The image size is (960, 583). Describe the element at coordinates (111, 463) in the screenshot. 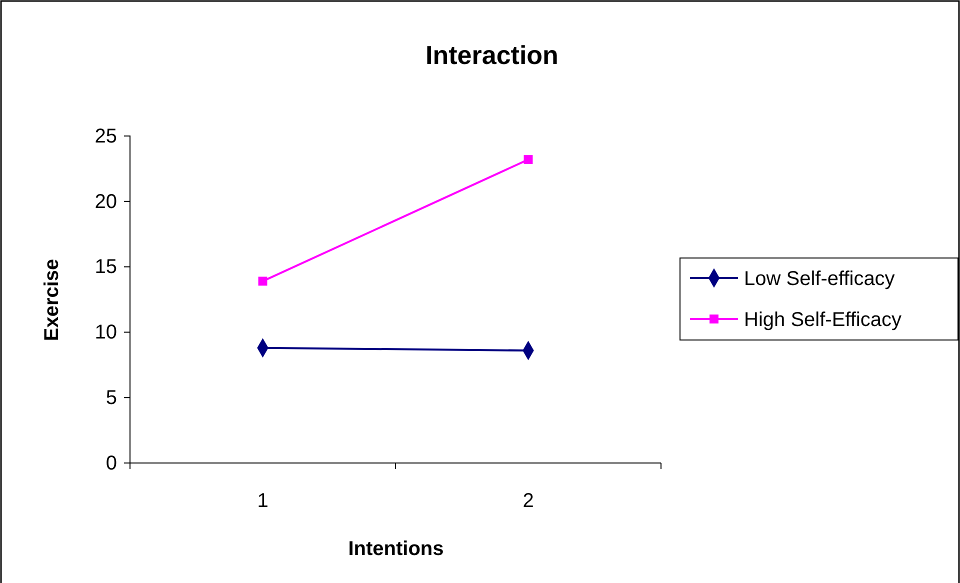

I see `y-tick-label: 0` at that location.